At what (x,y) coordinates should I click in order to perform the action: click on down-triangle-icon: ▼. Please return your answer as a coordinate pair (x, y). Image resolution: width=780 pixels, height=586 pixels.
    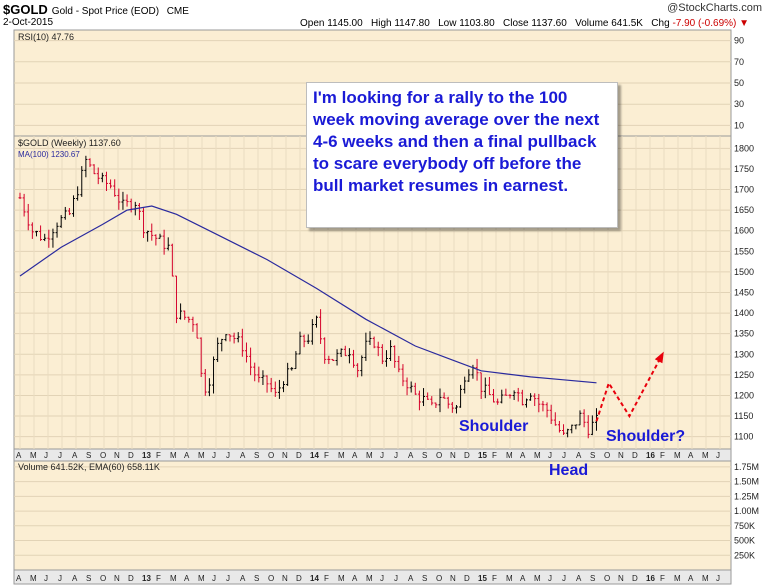
    Looking at the image, I should click on (744, 23).